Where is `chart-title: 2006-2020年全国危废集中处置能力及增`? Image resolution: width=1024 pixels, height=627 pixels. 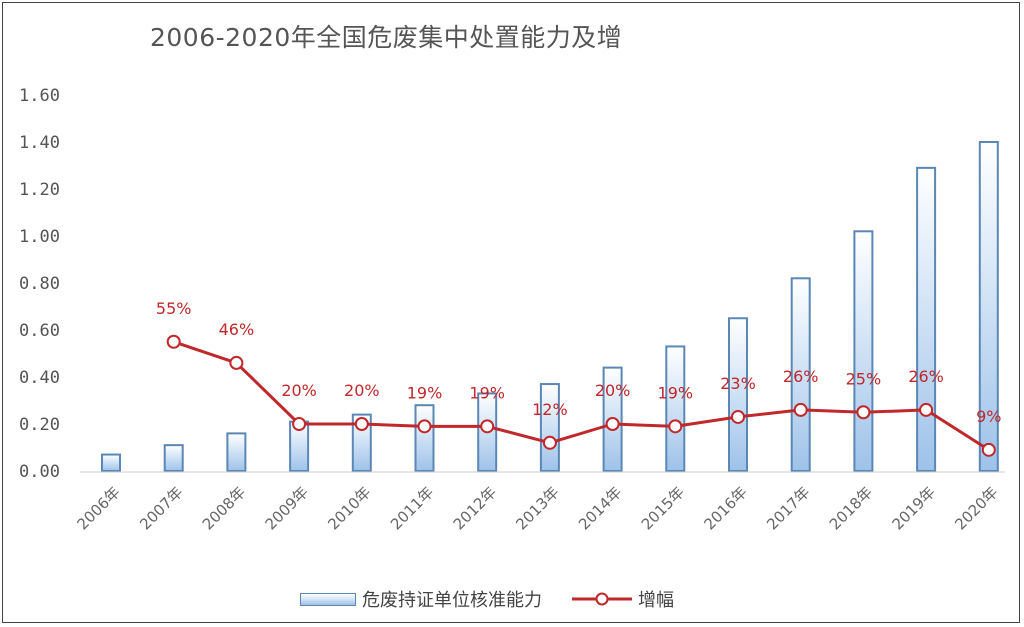 chart-title: 2006-2020年全国危废集中处置能力及增 is located at coordinates (386, 37).